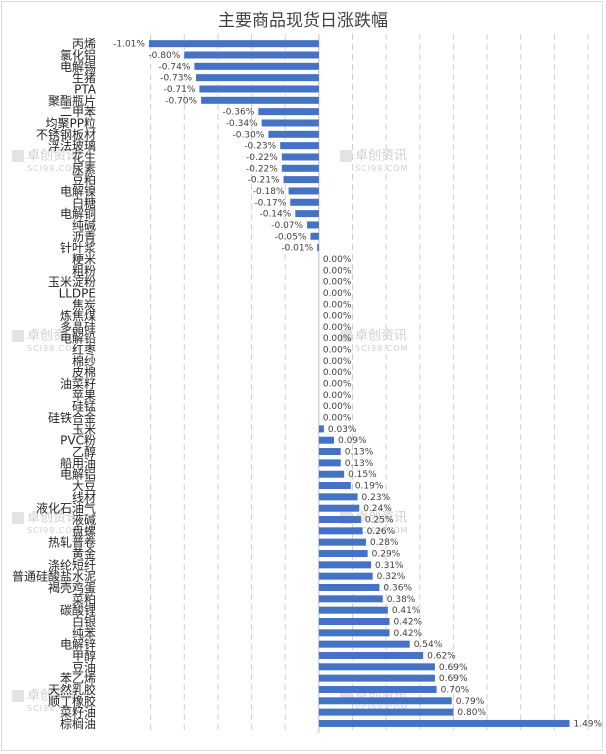  What do you see at coordinates (471, 713) in the screenshot?
I see `data-label: 0.80%` at bounding box center [471, 713].